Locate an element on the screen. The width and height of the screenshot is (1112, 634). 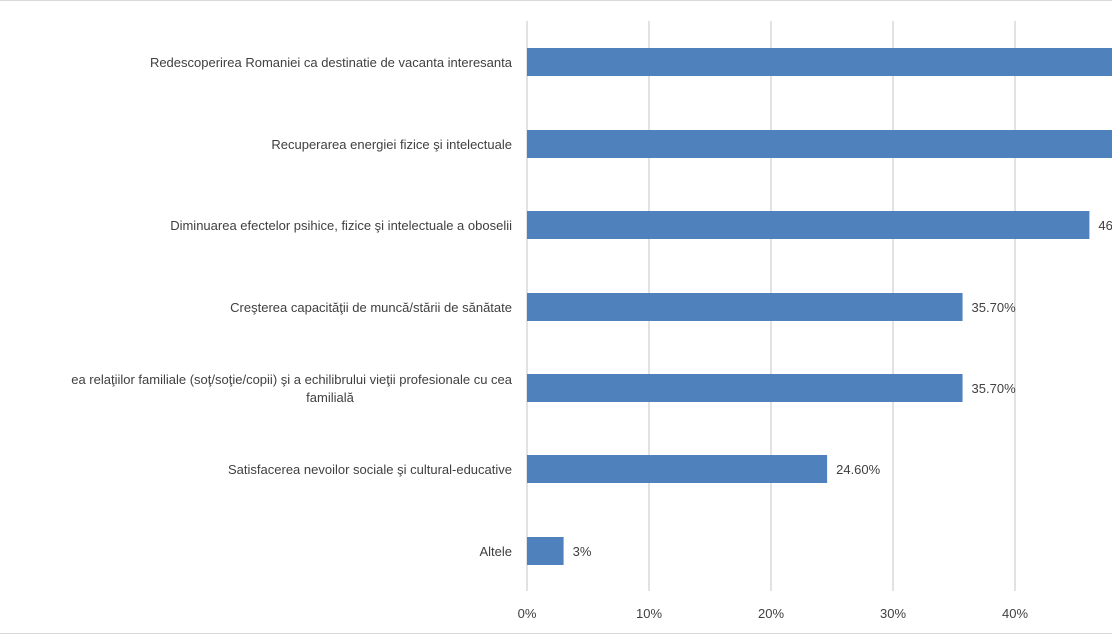
x-tick-label: 40% is located at coordinates (1015, 613).